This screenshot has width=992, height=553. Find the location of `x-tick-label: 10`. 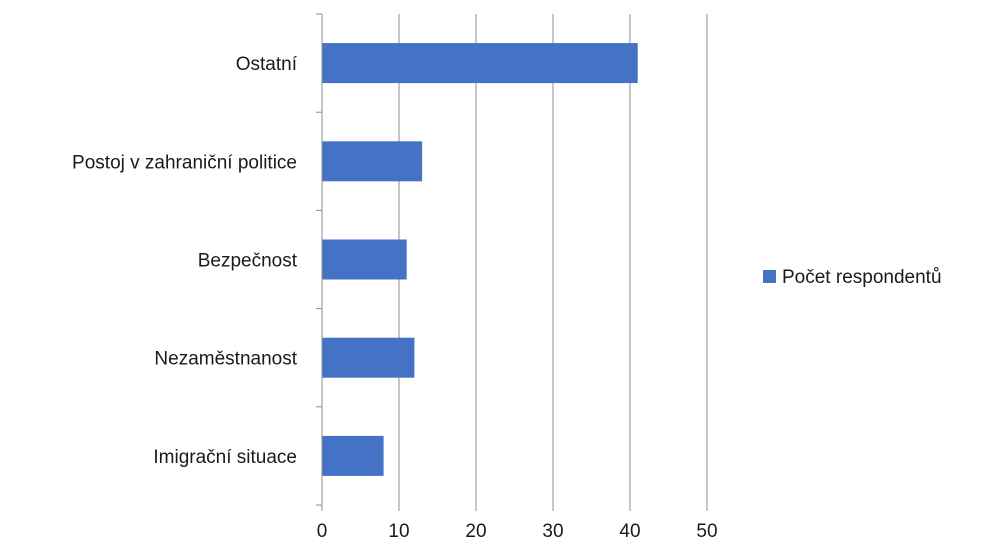

x-tick-label: 10 is located at coordinates (398, 531).